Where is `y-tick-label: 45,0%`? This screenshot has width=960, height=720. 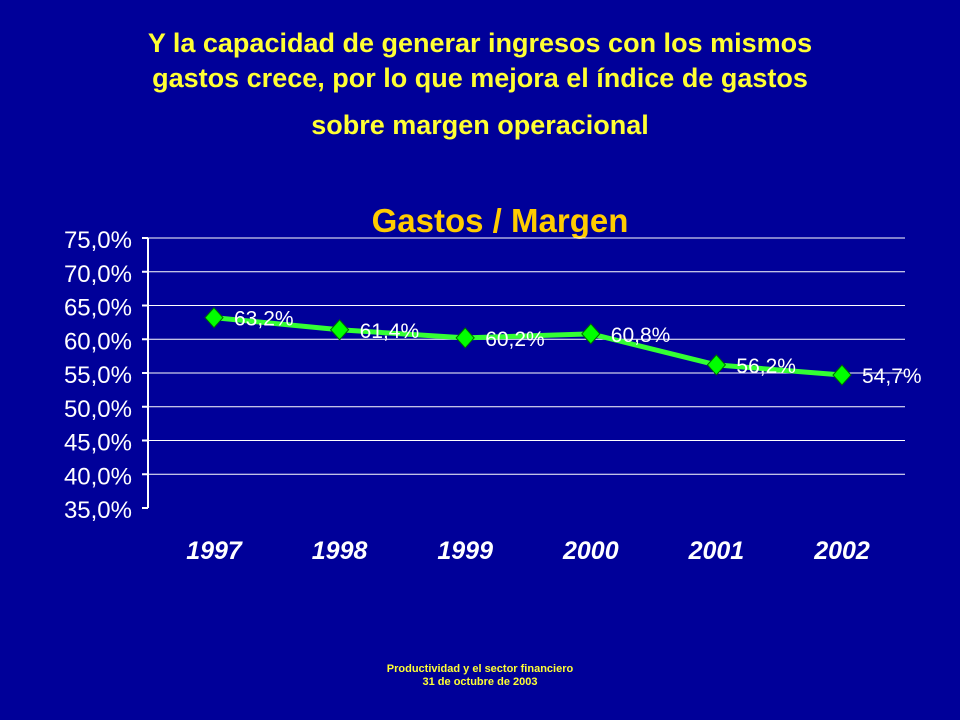
y-tick-label: 45,0% is located at coordinates (98, 443).